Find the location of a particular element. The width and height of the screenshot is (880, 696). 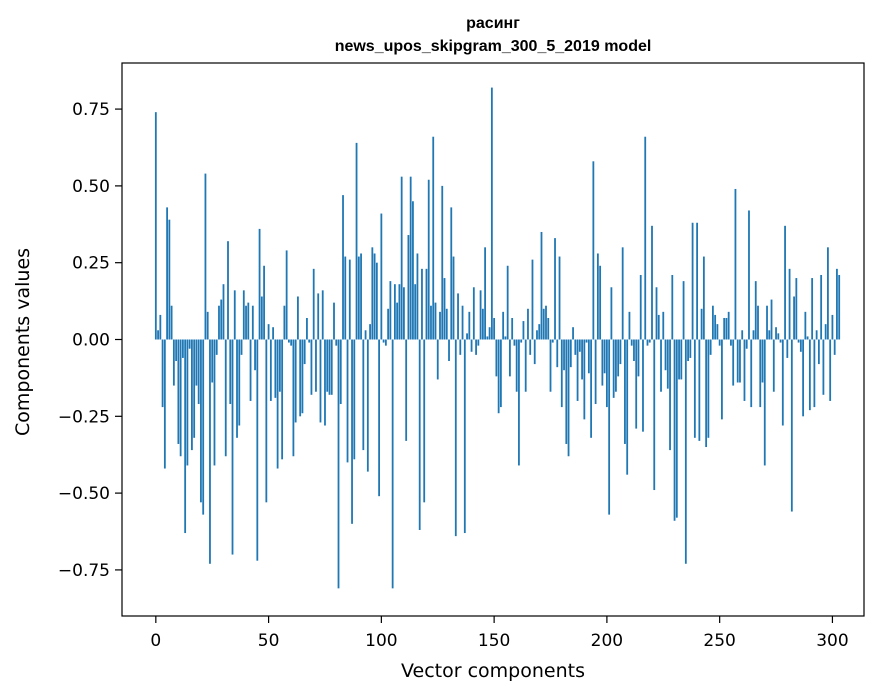

x-tick-label: 150 is located at coordinates (494, 641).